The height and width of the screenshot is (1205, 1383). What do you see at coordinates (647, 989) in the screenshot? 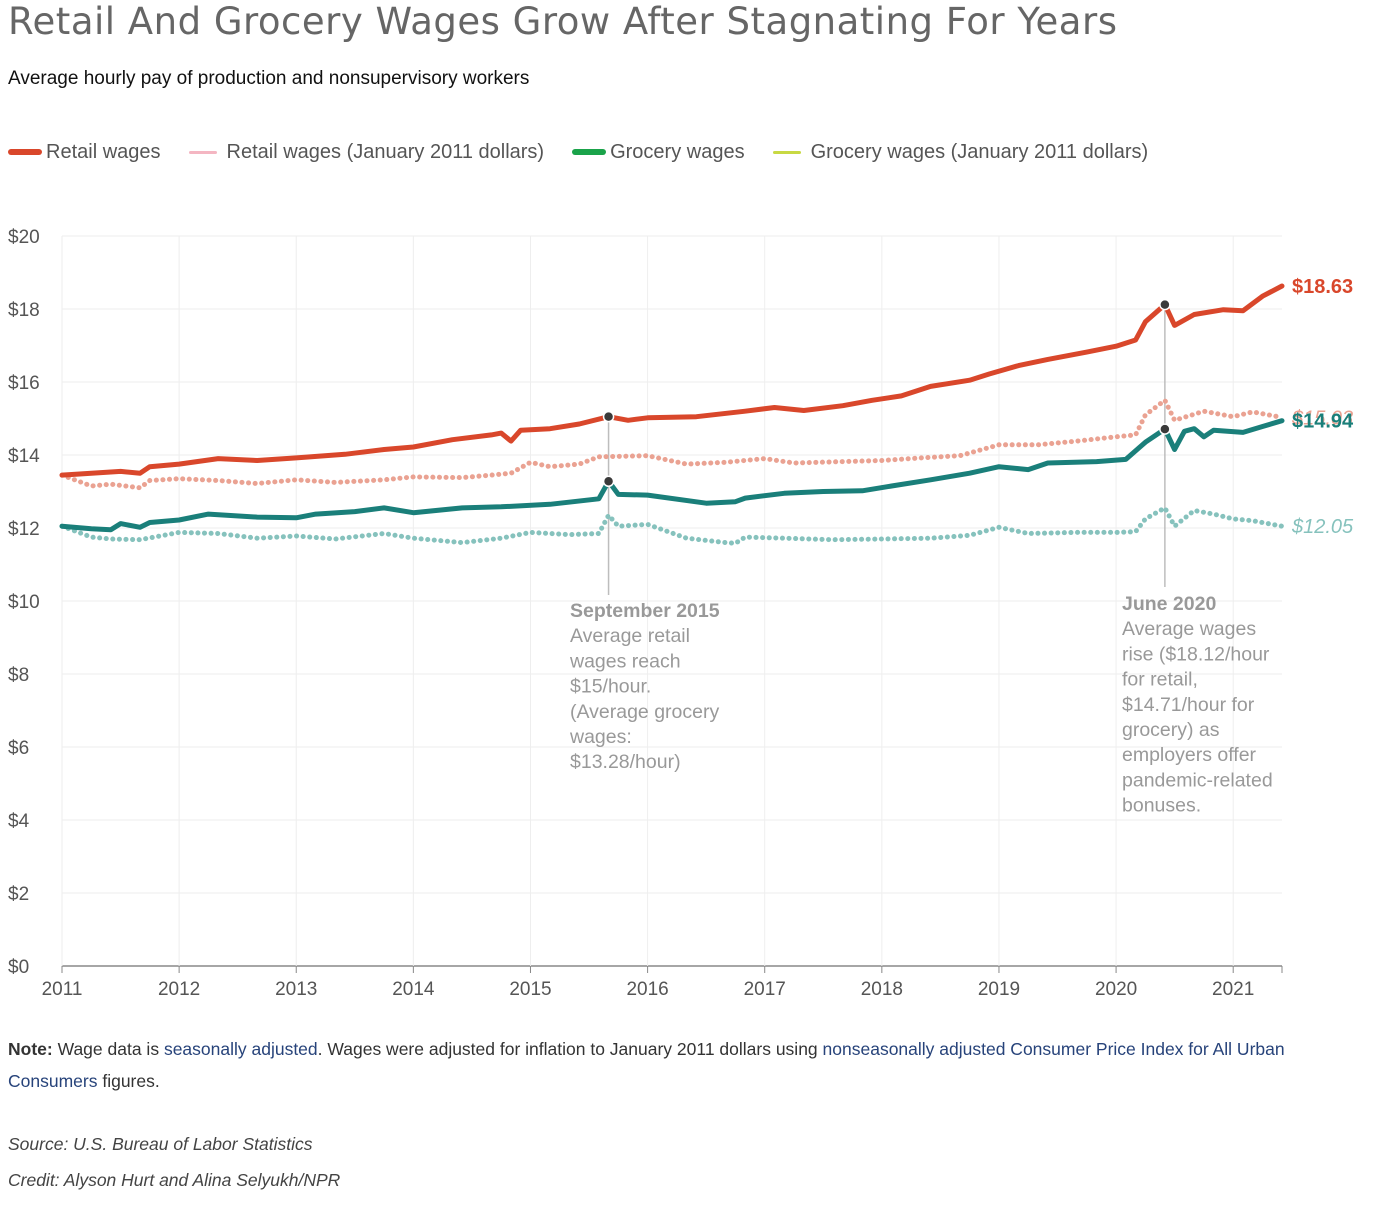
I see `x-tick-label: 2016` at bounding box center [647, 989].